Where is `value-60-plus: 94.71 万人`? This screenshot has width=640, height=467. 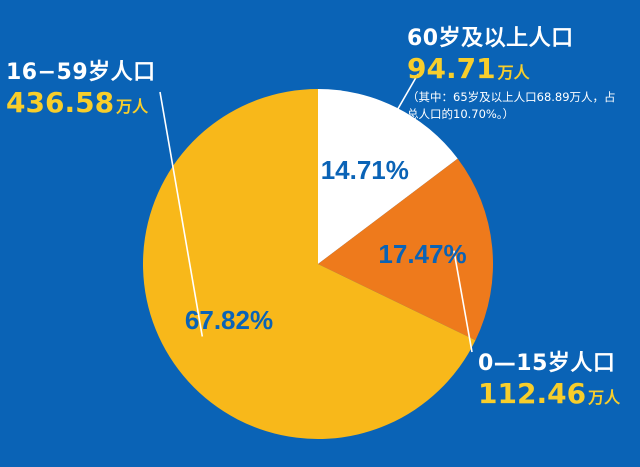 value-60-plus: 94.71 万人 is located at coordinates (514, 68).